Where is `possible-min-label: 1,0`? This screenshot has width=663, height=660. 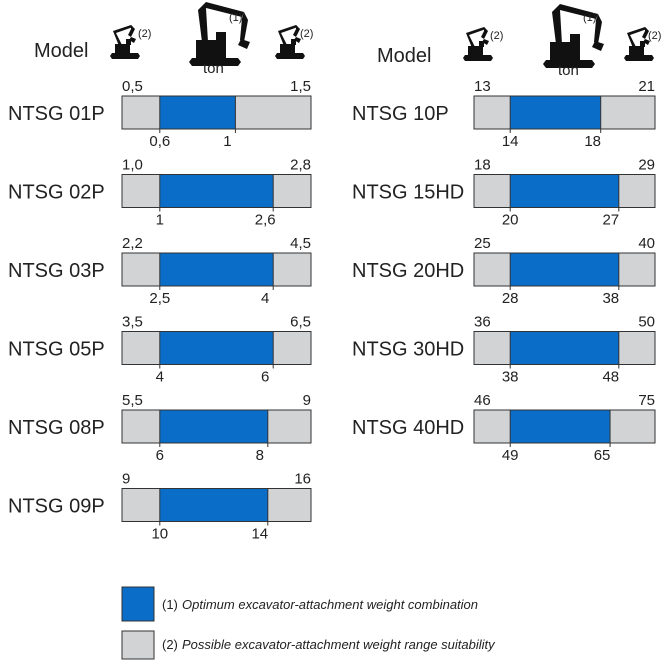
possible-min-label: 1,0 is located at coordinates (132, 165).